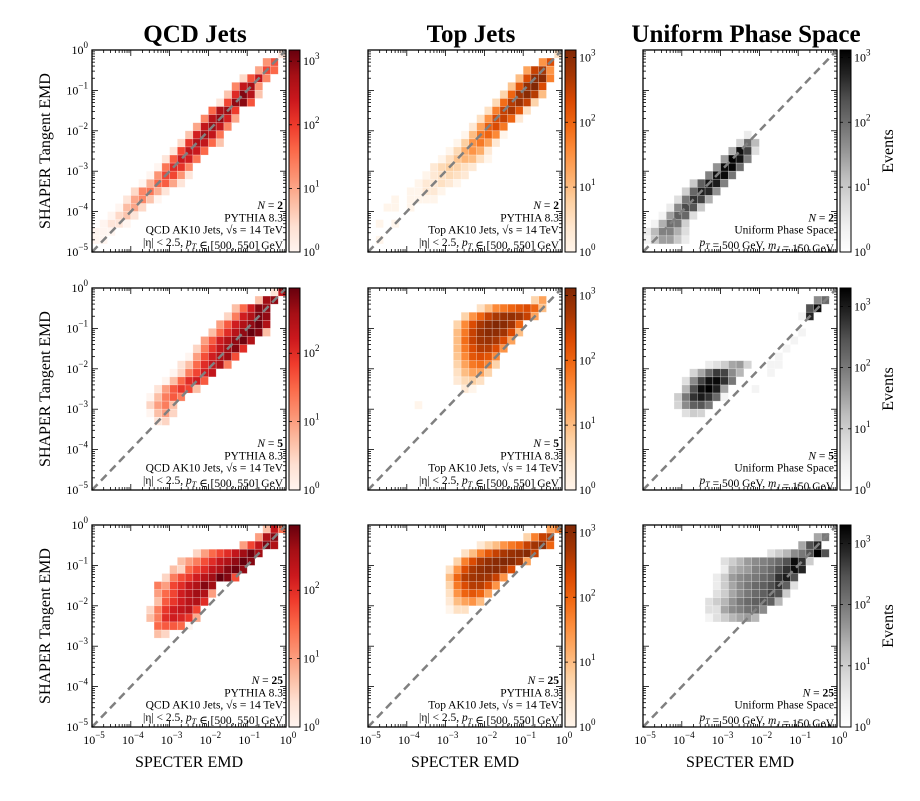 The height and width of the screenshot is (801, 920). Describe the element at coordinates (740, 762) in the screenshot. I see `x-axis-label: SPECTER EMD` at that location.